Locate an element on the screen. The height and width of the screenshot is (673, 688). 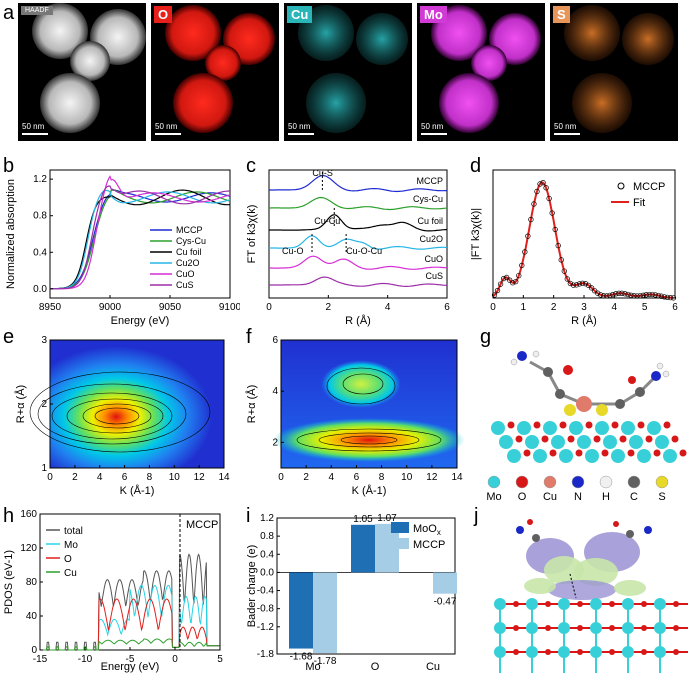
plot-frame is located at coordinates (140, 234).